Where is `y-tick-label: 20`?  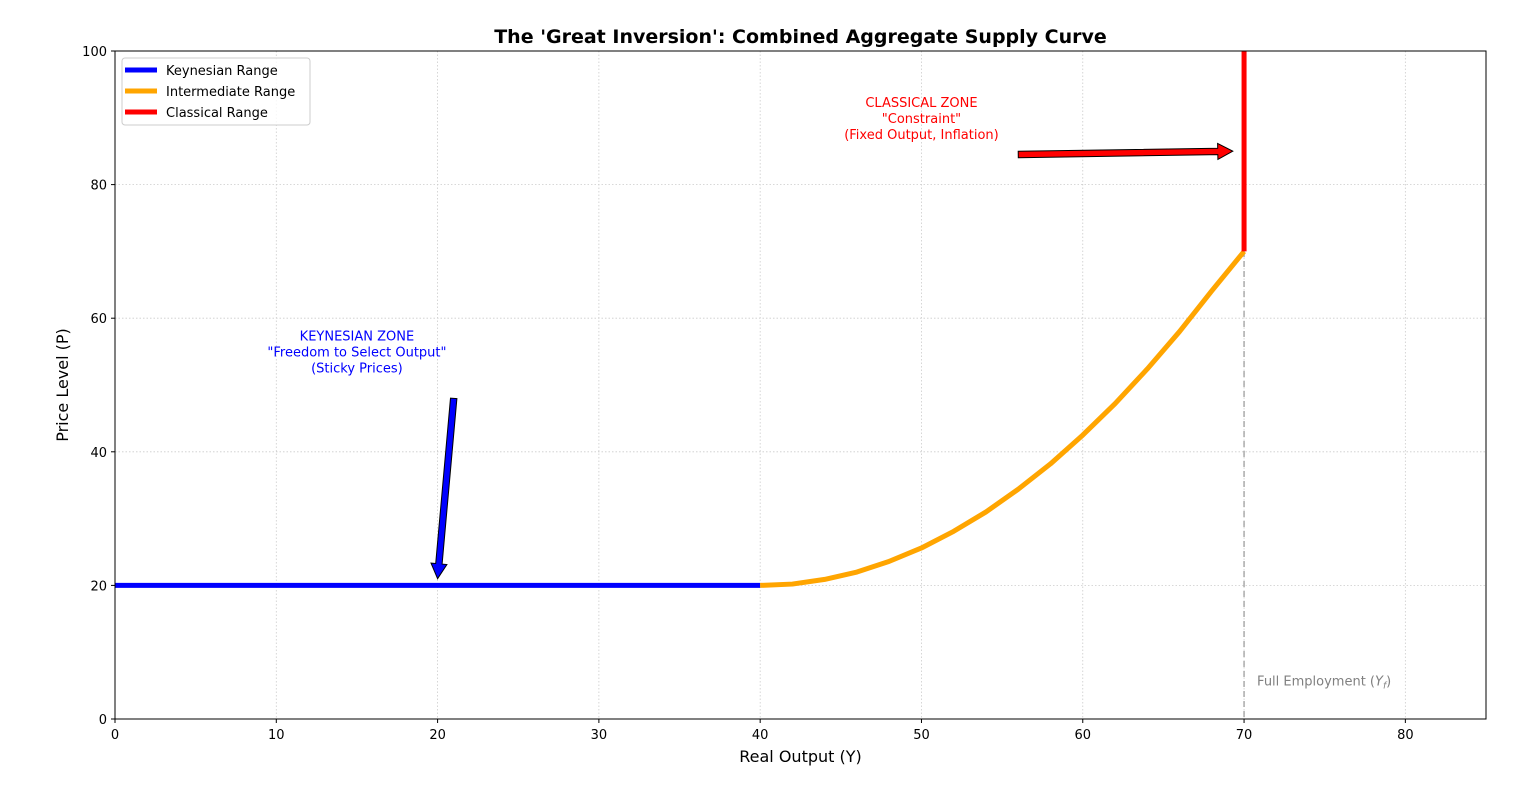
y-tick-label: 20 is located at coordinates (98, 586).